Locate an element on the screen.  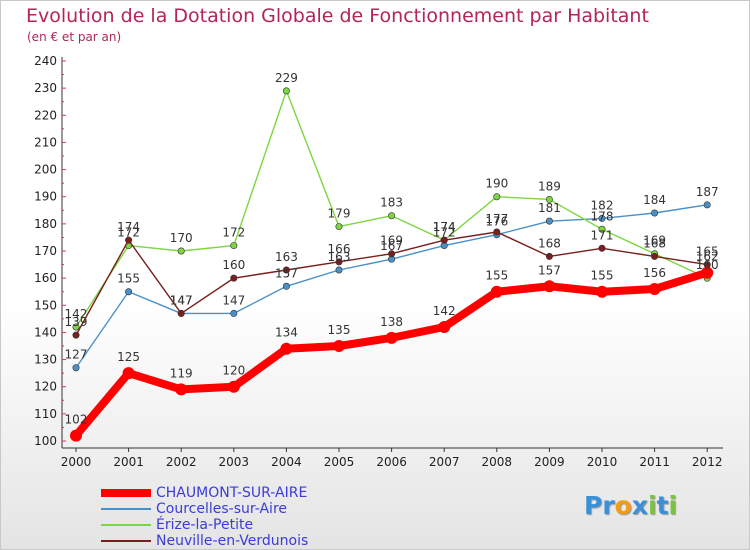
data-label: 102 is located at coordinates (76, 420).